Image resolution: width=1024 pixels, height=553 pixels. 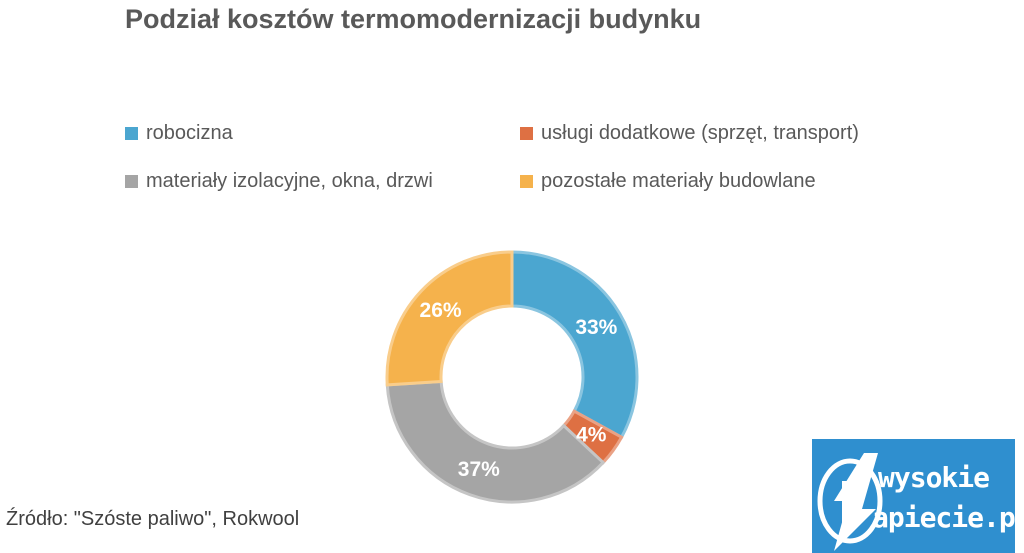 I want to click on legend-item-materialy-izolacyjne: materiały izolacyjne, okna, drzwi, so click(x=279, y=181).